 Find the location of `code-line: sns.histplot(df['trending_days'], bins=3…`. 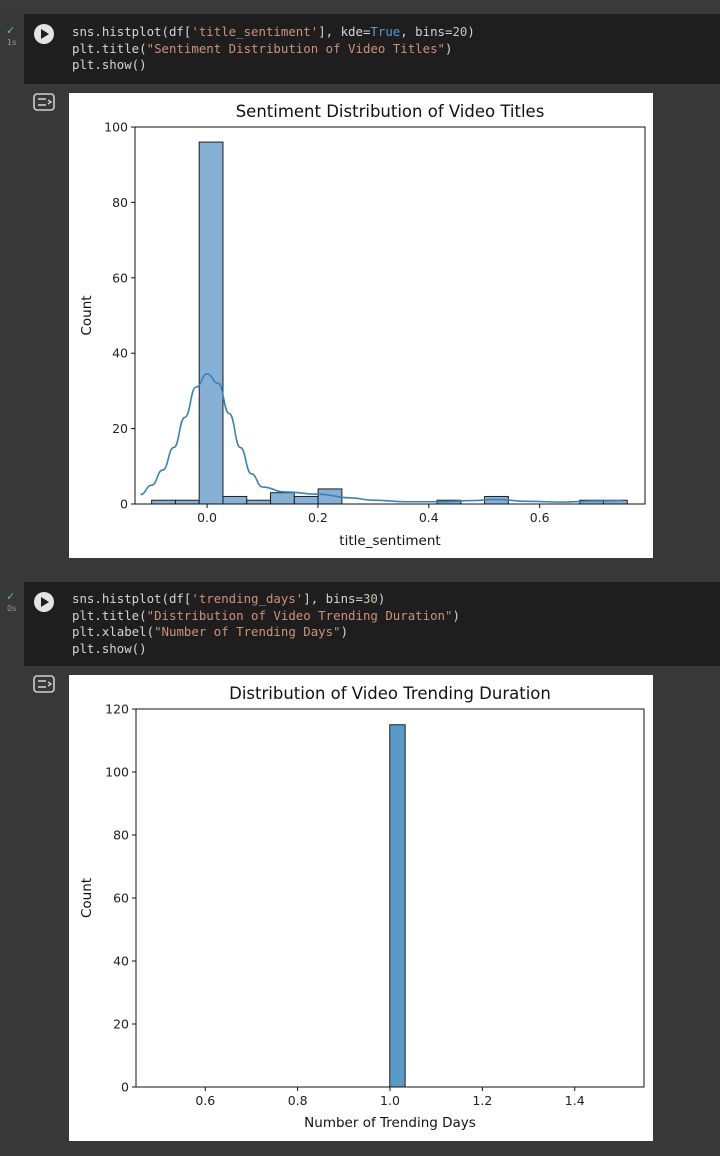

code-line: sns.histplot(df['trending_days'], bins=3… is located at coordinates (228, 598).